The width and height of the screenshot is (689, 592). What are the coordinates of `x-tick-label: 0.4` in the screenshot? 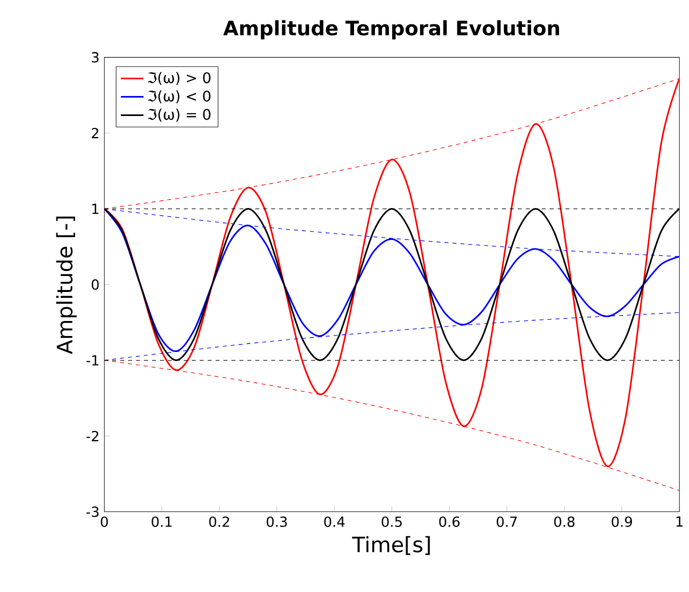 It's located at (334, 521).